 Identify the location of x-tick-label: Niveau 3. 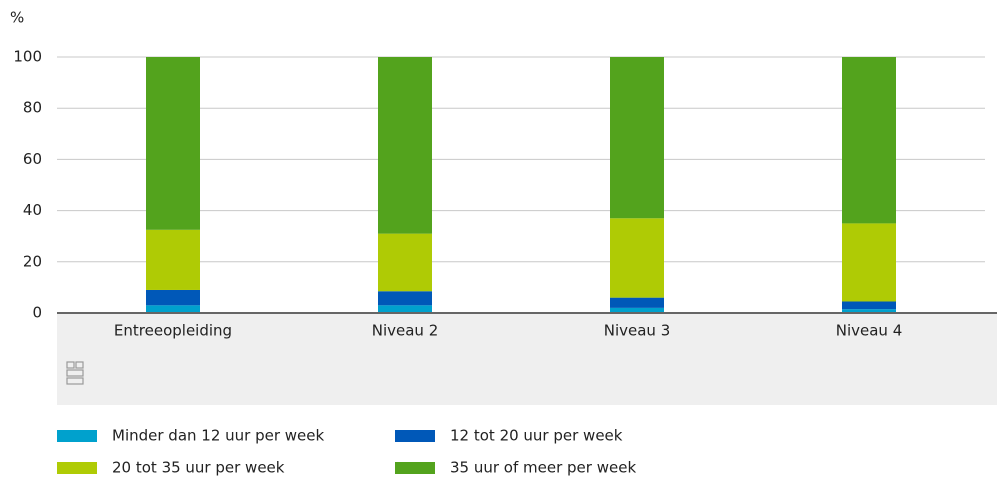
(637, 331).